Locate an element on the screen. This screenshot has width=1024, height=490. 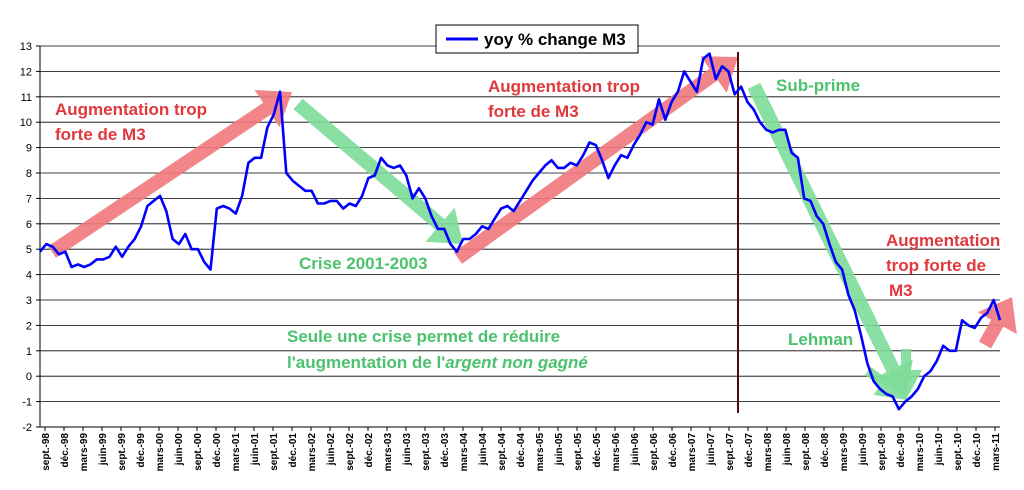
x-tick-label: sept.-03 is located at coordinates (426, 452).